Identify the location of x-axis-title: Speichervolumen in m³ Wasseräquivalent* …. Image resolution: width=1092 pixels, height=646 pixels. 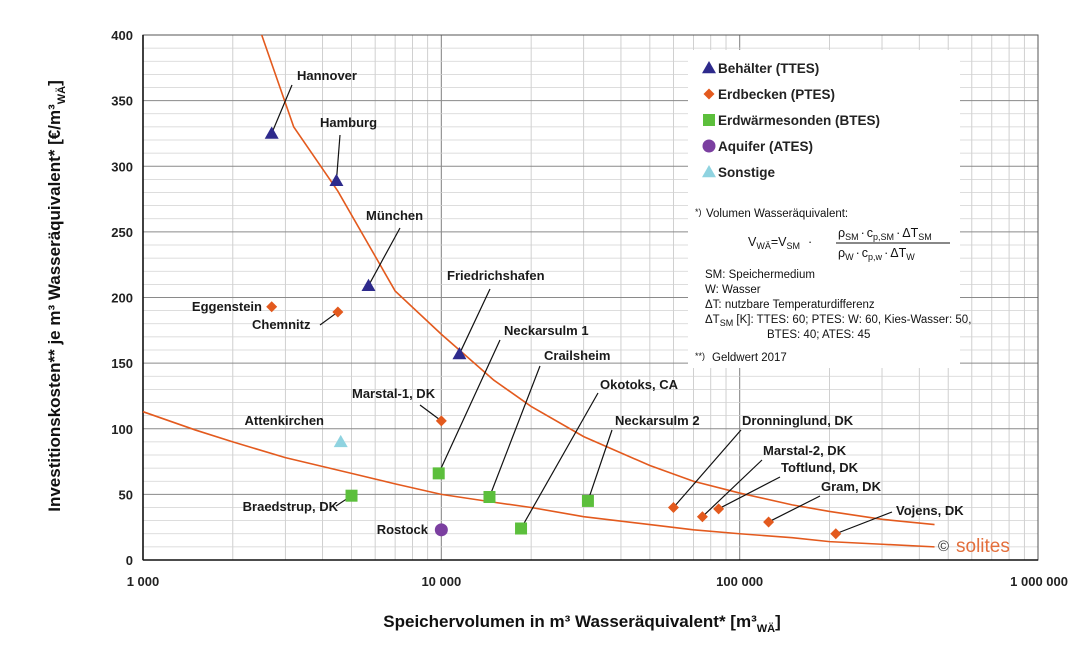
(581, 623).